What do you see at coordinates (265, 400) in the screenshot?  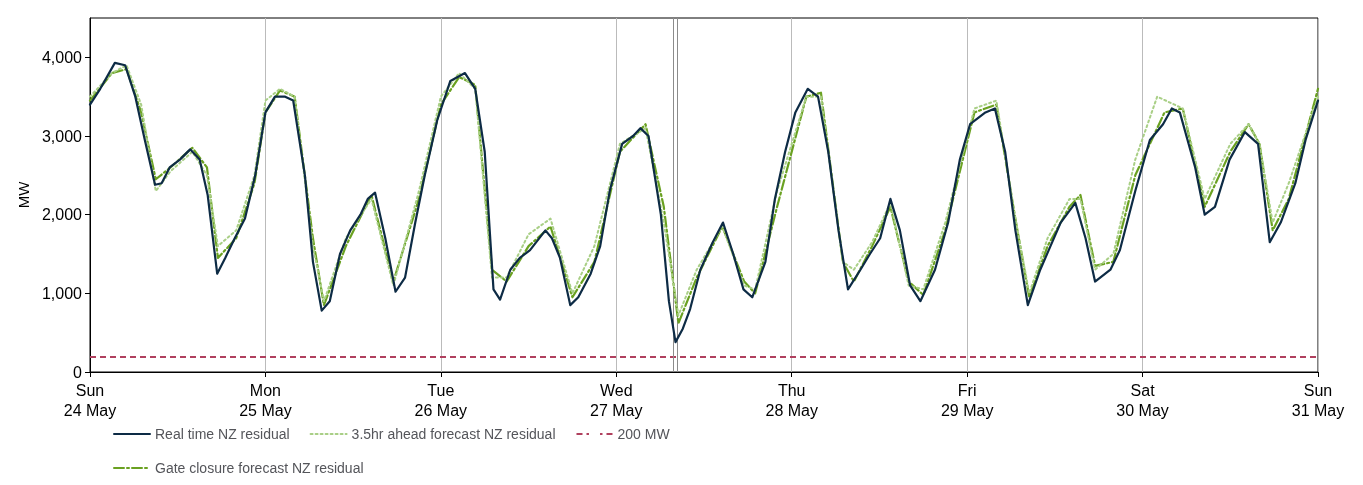 I see `x-tick-label: Mon 25 May` at bounding box center [265, 400].